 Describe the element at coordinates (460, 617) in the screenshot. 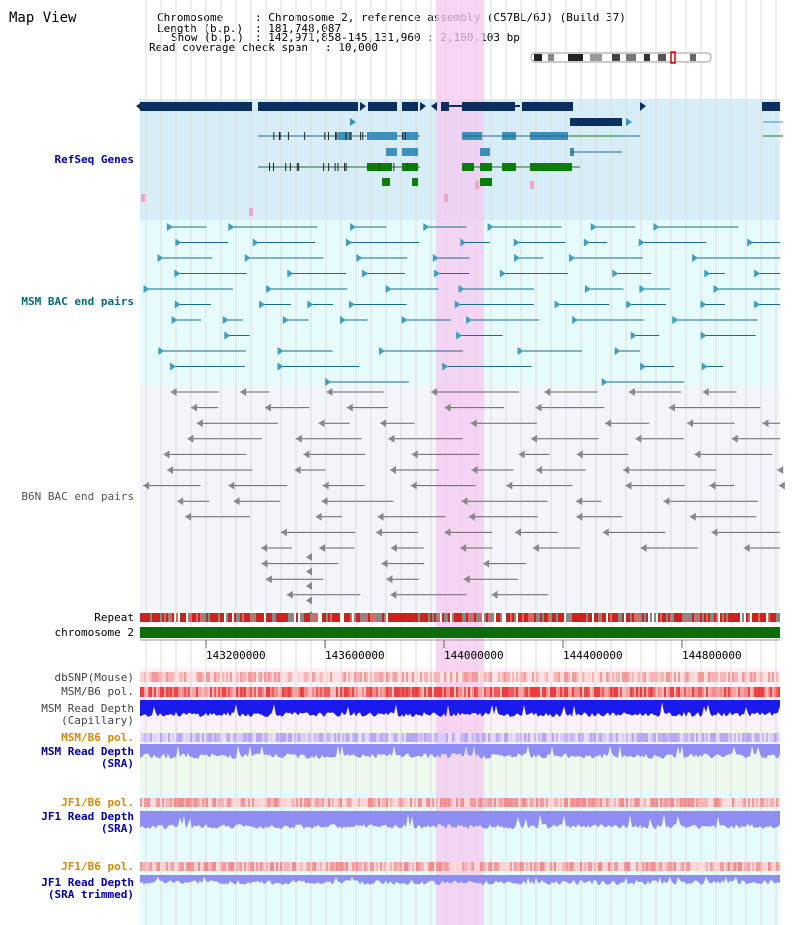

I see `repeat-track` at that location.